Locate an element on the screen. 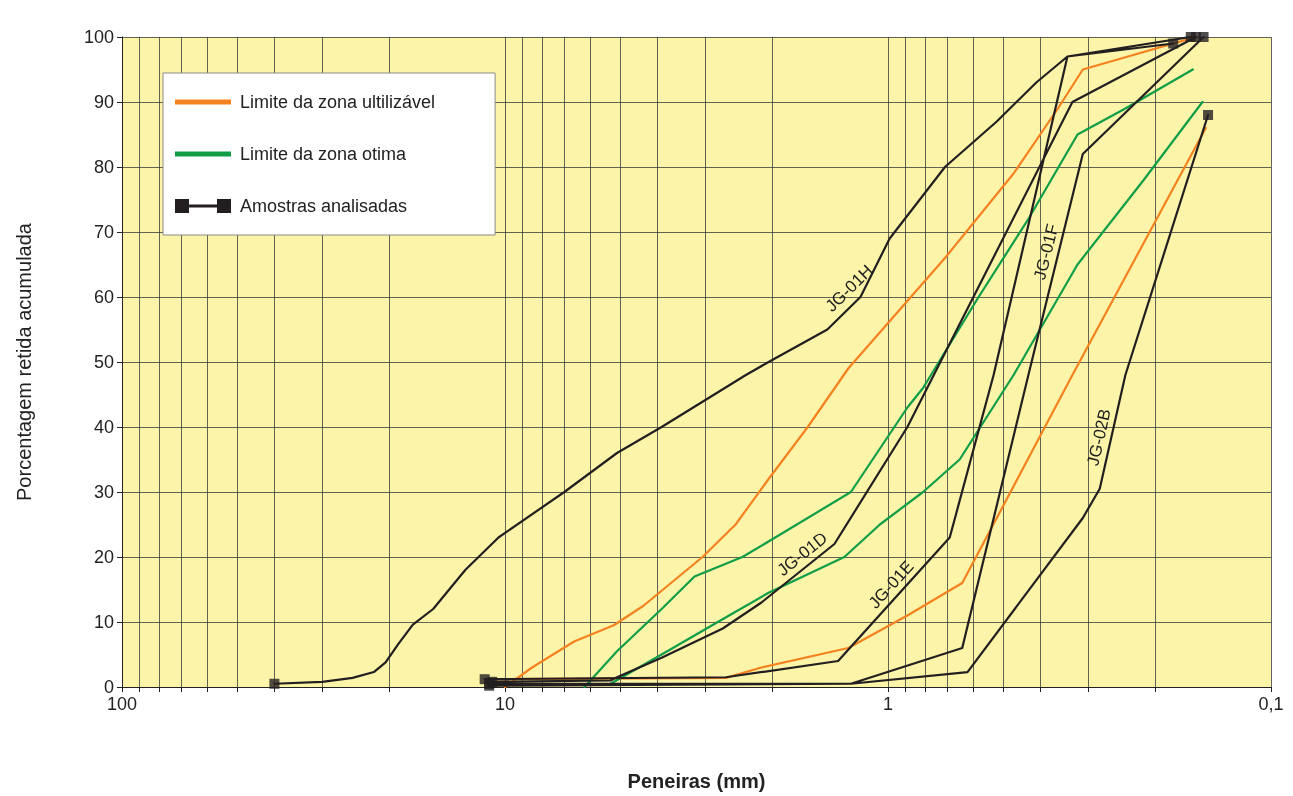 The height and width of the screenshot is (796, 1293). legend-label: Limite da zona ultilizável is located at coordinates (338, 102).